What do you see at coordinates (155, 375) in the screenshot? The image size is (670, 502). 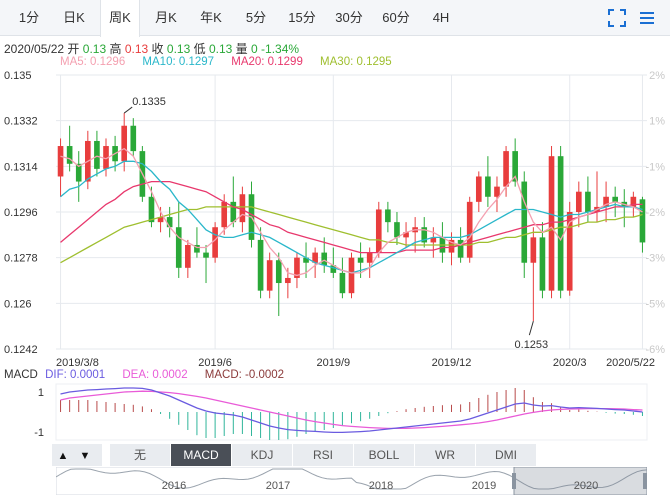 I see `dea-legend: DEA: 0.0002` at bounding box center [155, 375].